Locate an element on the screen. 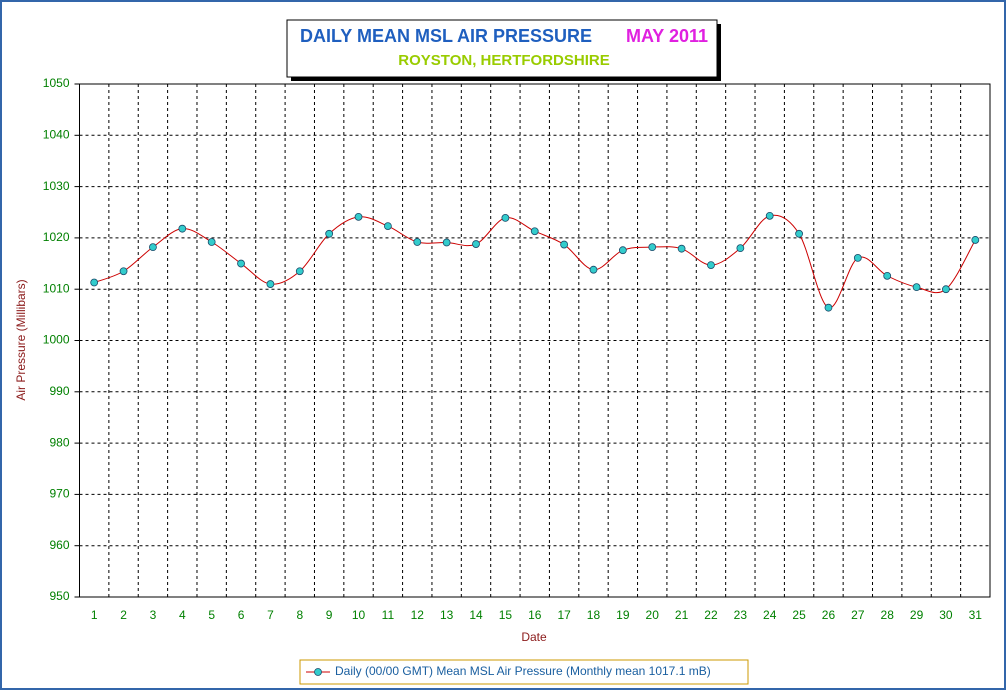 The height and width of the screenshot is (691, 1007). x-tick-label: 19 is located at coordinates (623, 615).